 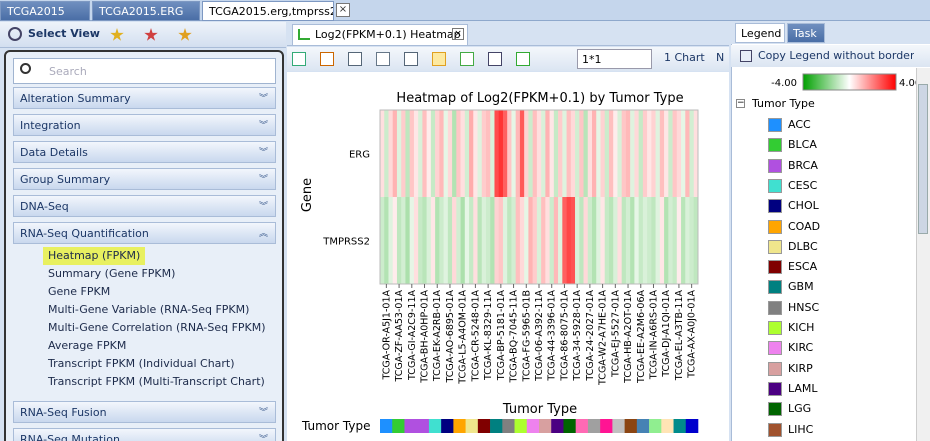 I want to click on legend-item-label: KICH, so click(x=801, y=327).